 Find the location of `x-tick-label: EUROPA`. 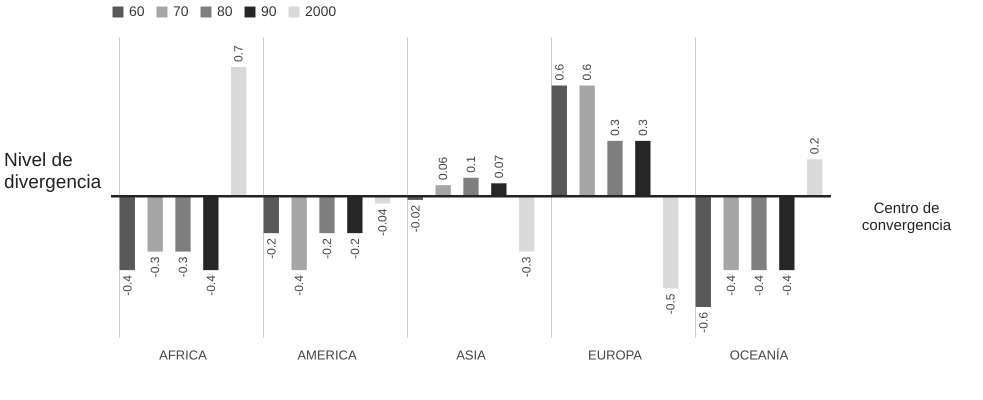

x-tick-label: EUROPA is located at coordinates (615, 355).